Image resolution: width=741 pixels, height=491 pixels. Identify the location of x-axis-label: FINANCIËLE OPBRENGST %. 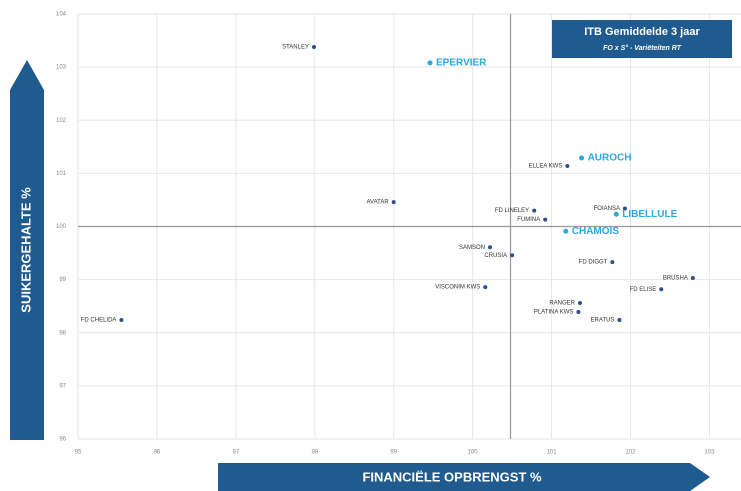
(452, 476).